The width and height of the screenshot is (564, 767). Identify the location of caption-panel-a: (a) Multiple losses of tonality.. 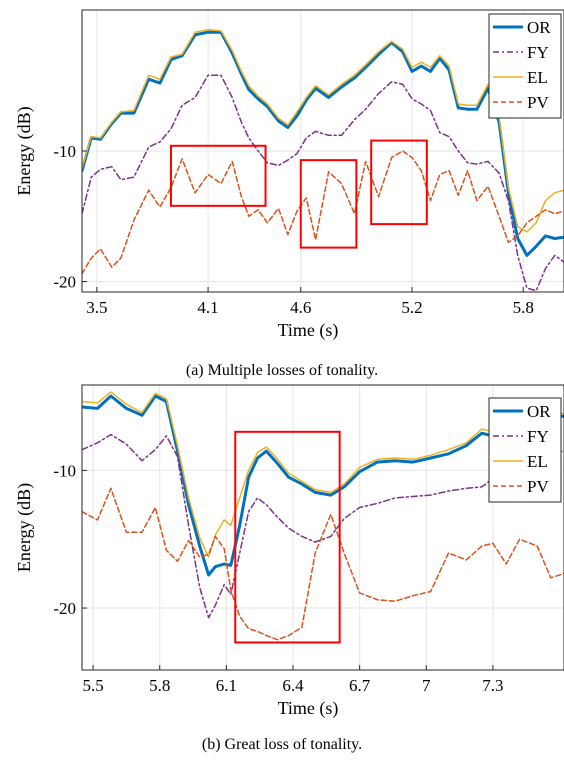
(282, 370).